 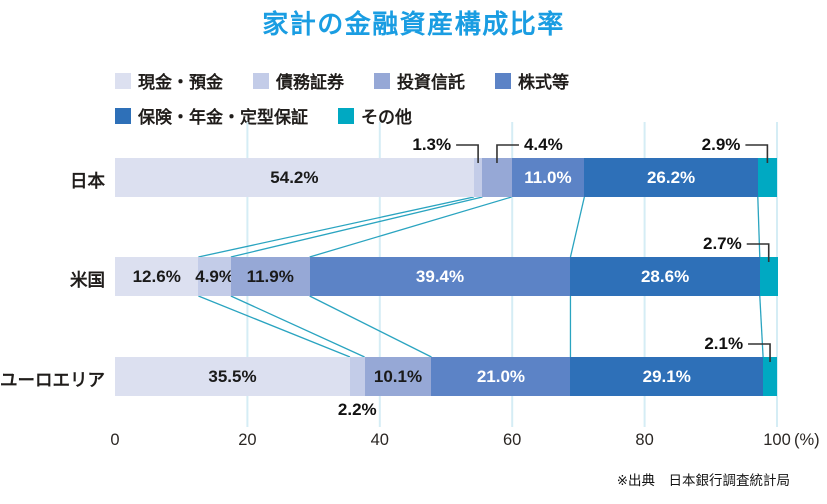 I want to click on legend: 現金・預金 債務証券 投資信託 株式等保険・年金・定型保証 その他, so click(x=342, y=103).